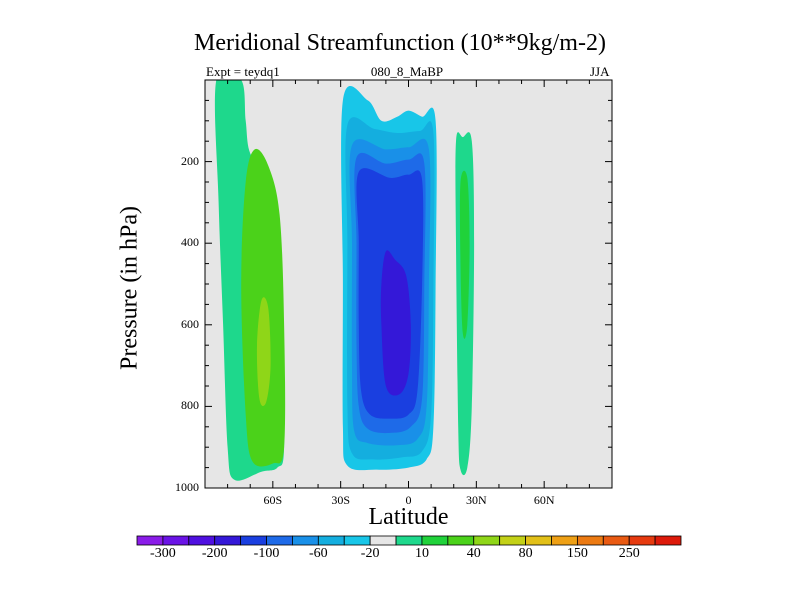 This screenshot has height=600, width=800. Describe the element at coordinates (243, 71) in the screenshot. I see `experiment-label: Expt = teydq1` at that location.